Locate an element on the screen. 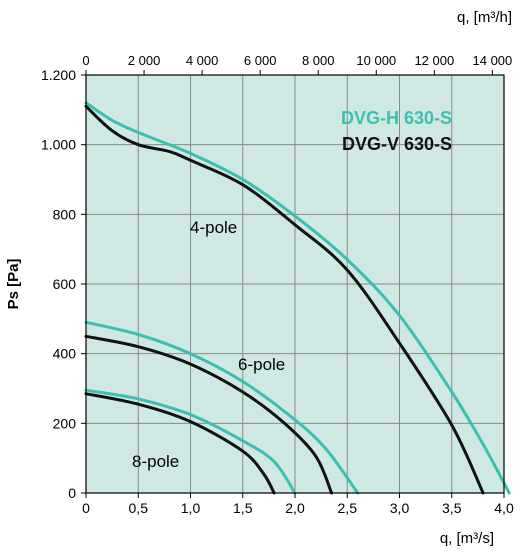 This screenshot has height=554, width=521. y-axis-label: Ps [Pa] is located at coordinates (13, 284).